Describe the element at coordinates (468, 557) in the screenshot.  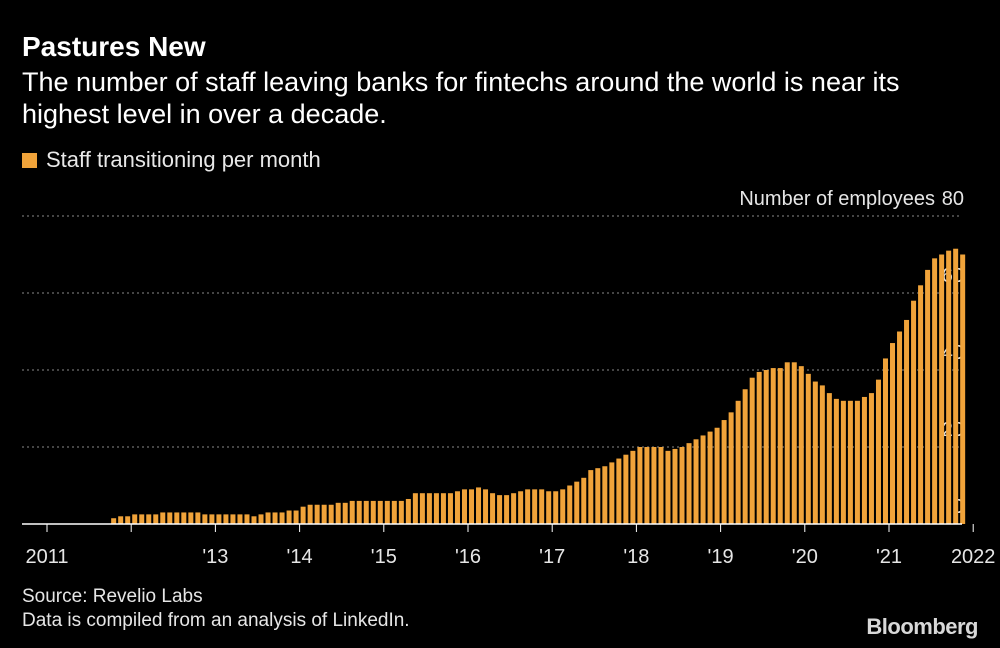
I see `x-tick-label: '16` at that location.